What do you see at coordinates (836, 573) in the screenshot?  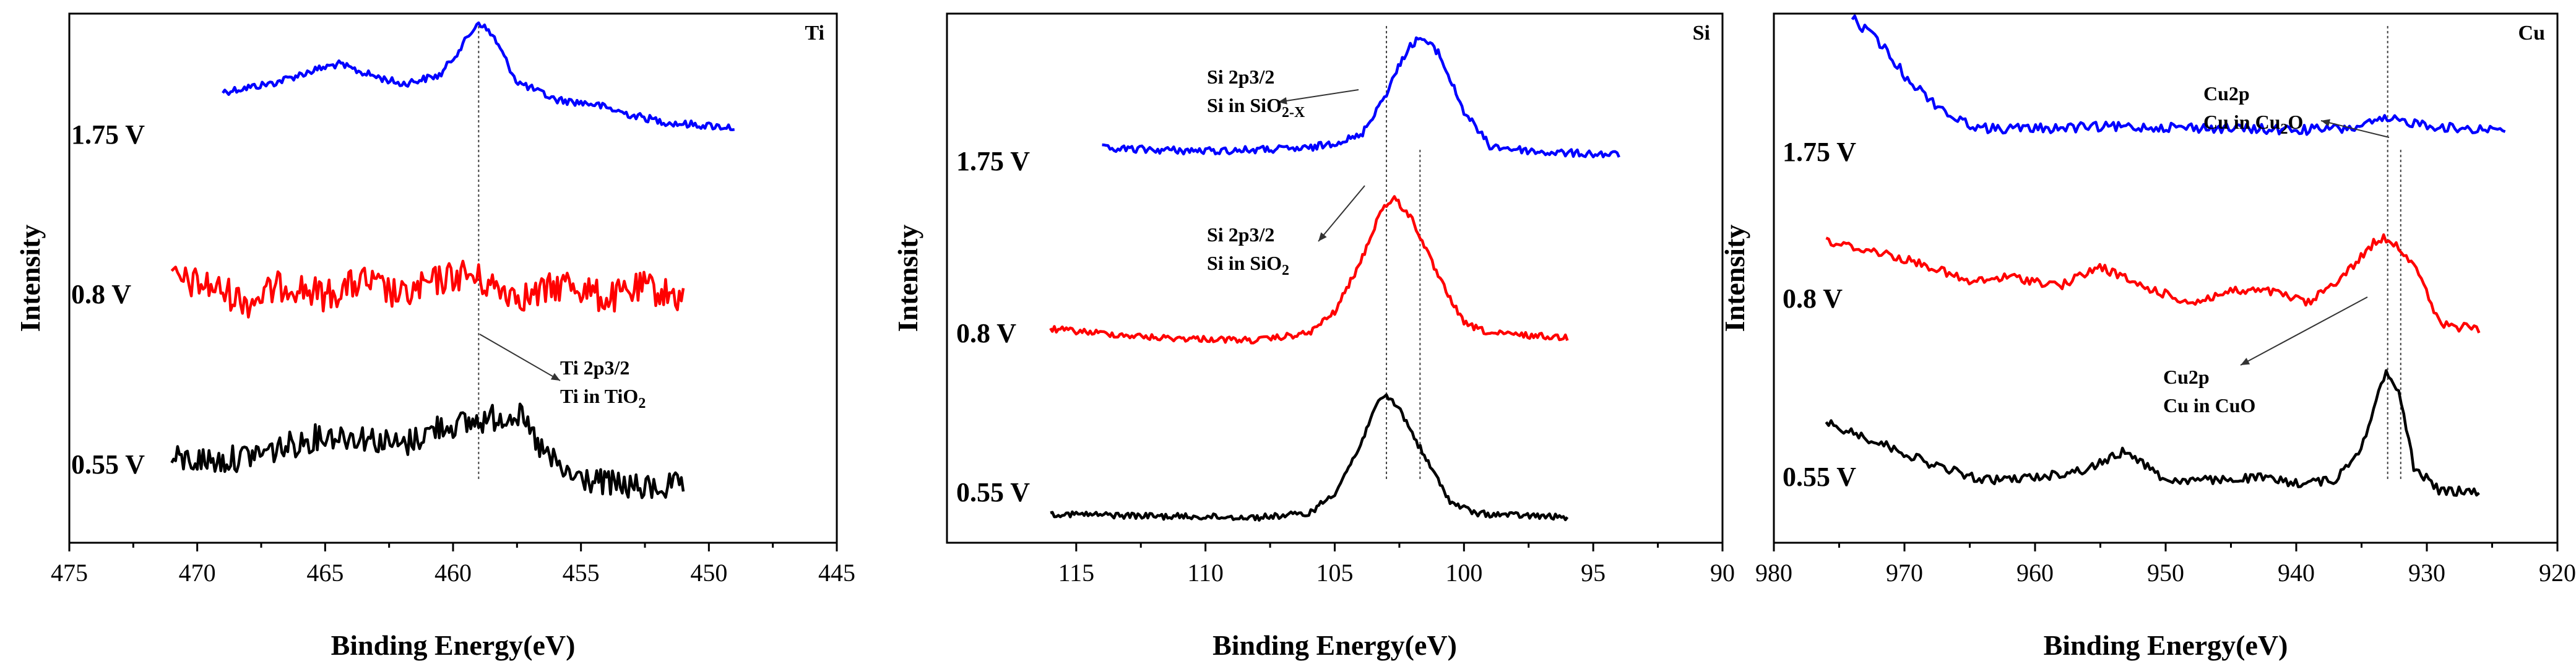 I see `x-tick-label: 445` at bounding box center [836, 573].